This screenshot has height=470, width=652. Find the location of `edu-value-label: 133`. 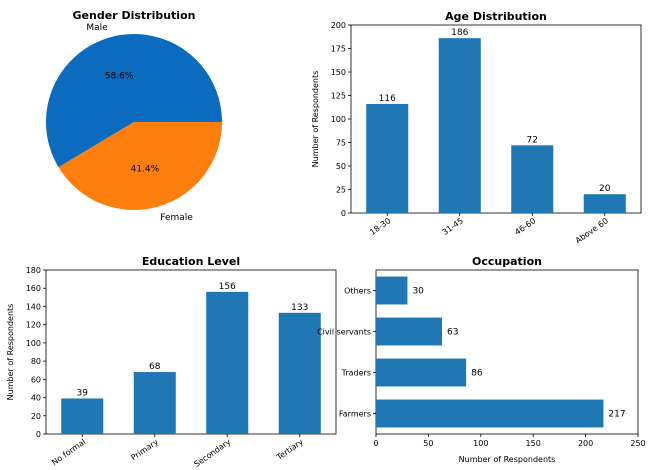

edu-value-label: 133 is located at coordinates (299, 308).